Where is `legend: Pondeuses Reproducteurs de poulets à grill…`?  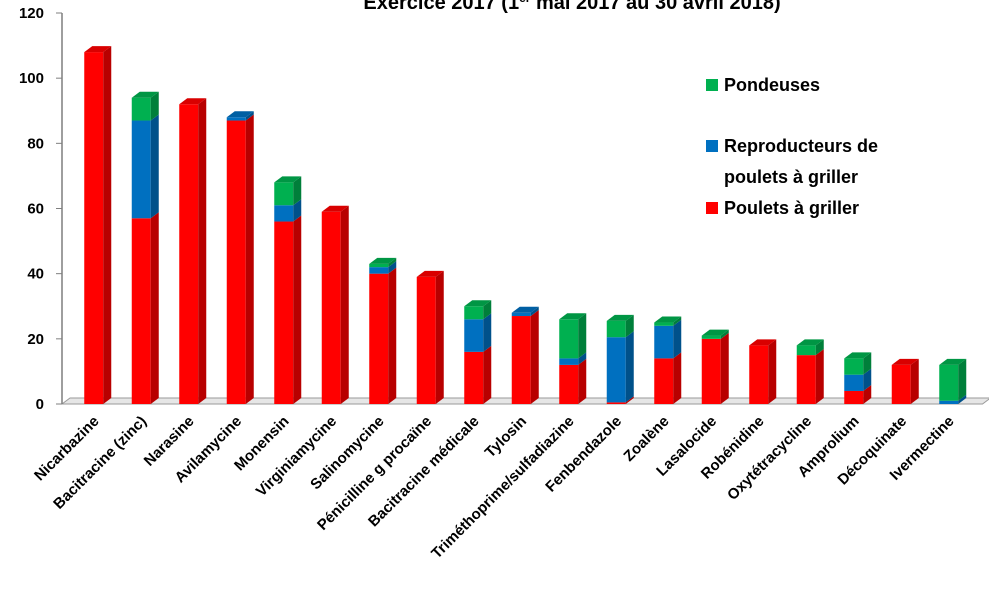 legend: Pondeuses Reproducteurs de poulets à grill… is located at coordinates (792, 146).